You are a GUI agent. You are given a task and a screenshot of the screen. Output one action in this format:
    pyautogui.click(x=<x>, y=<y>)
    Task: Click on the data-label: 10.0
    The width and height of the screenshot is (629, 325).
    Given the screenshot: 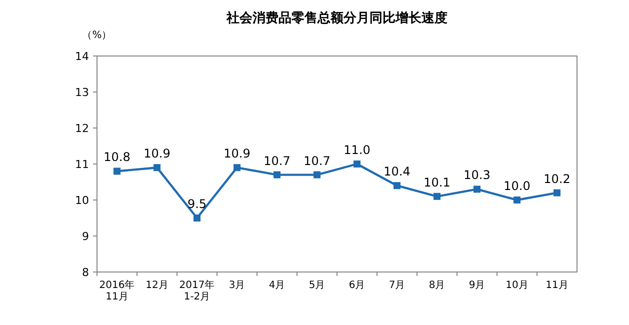 What is the action you would take?
    pyautogui.click(x=517, y=186)
    